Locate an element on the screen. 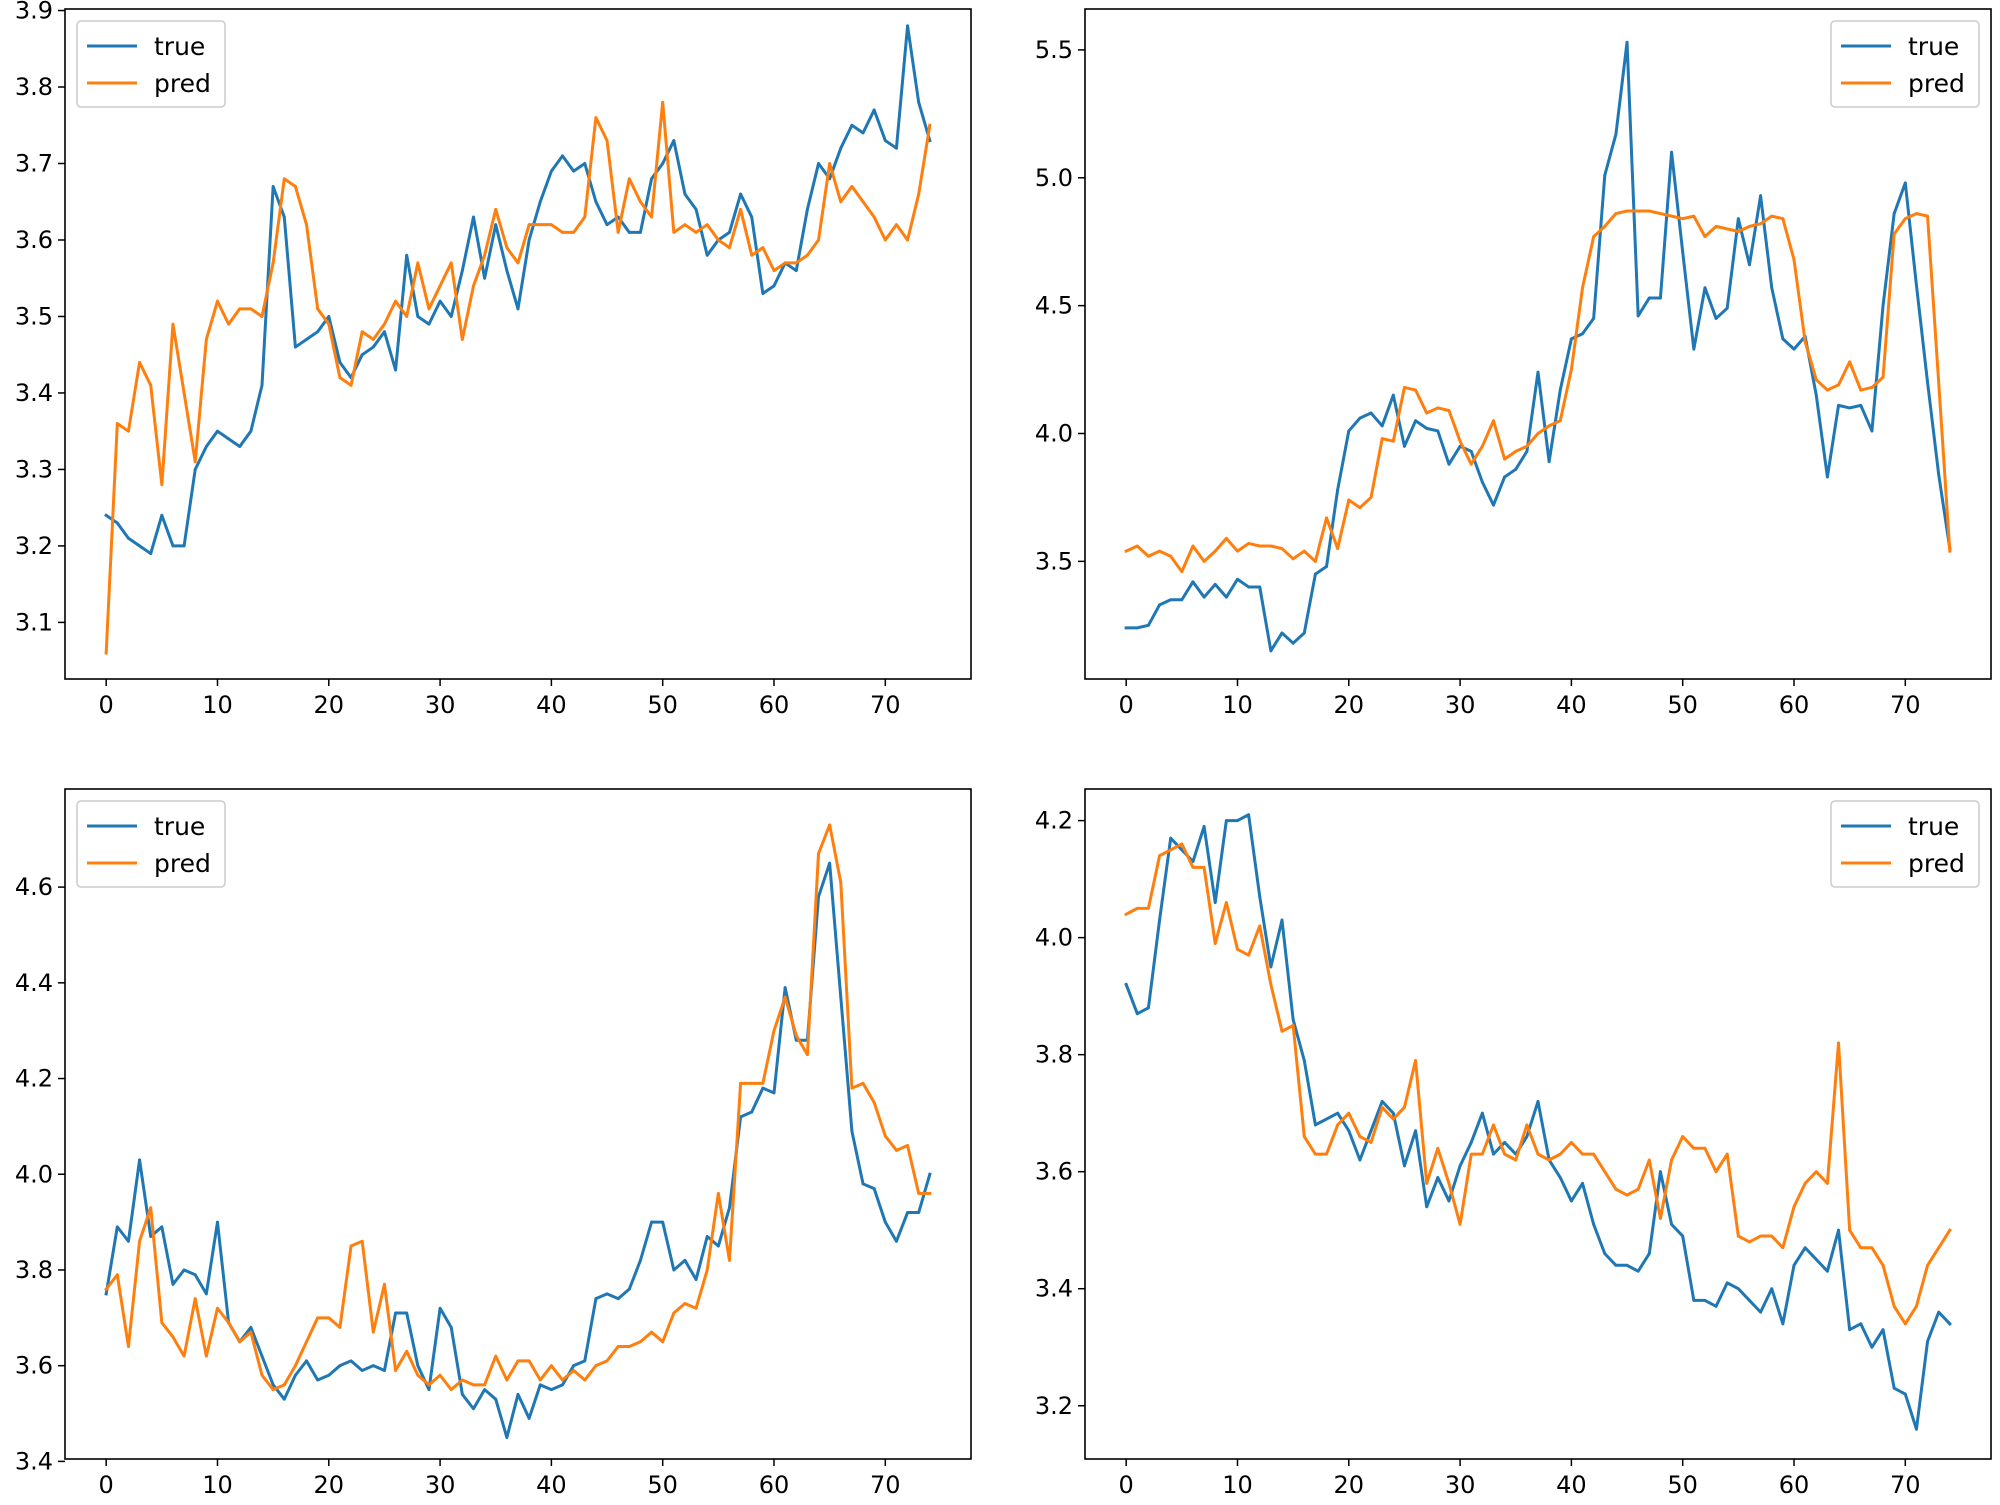  x-tick-label: 20 is located at coordinates (329, 1485).